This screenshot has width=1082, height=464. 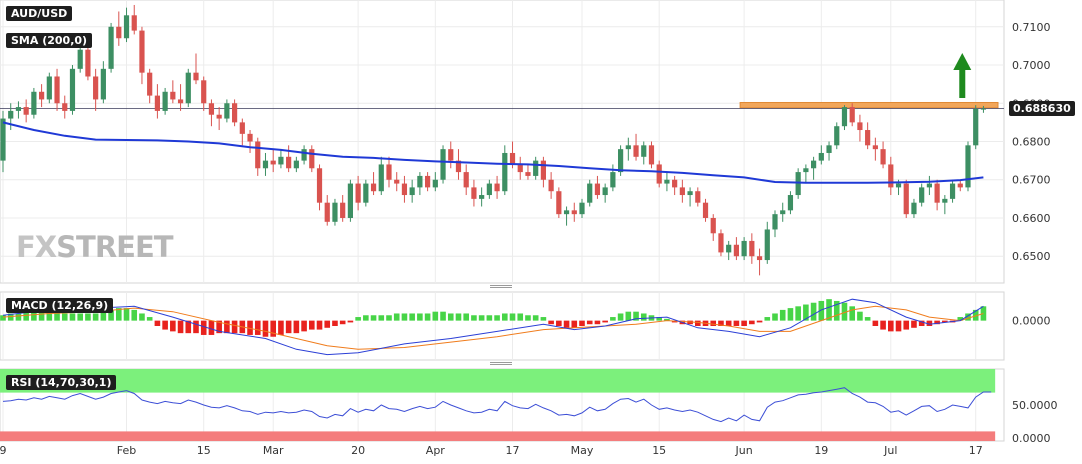 I want to click on y-tick-label: 0.7100, so click(x=1031, y=27).